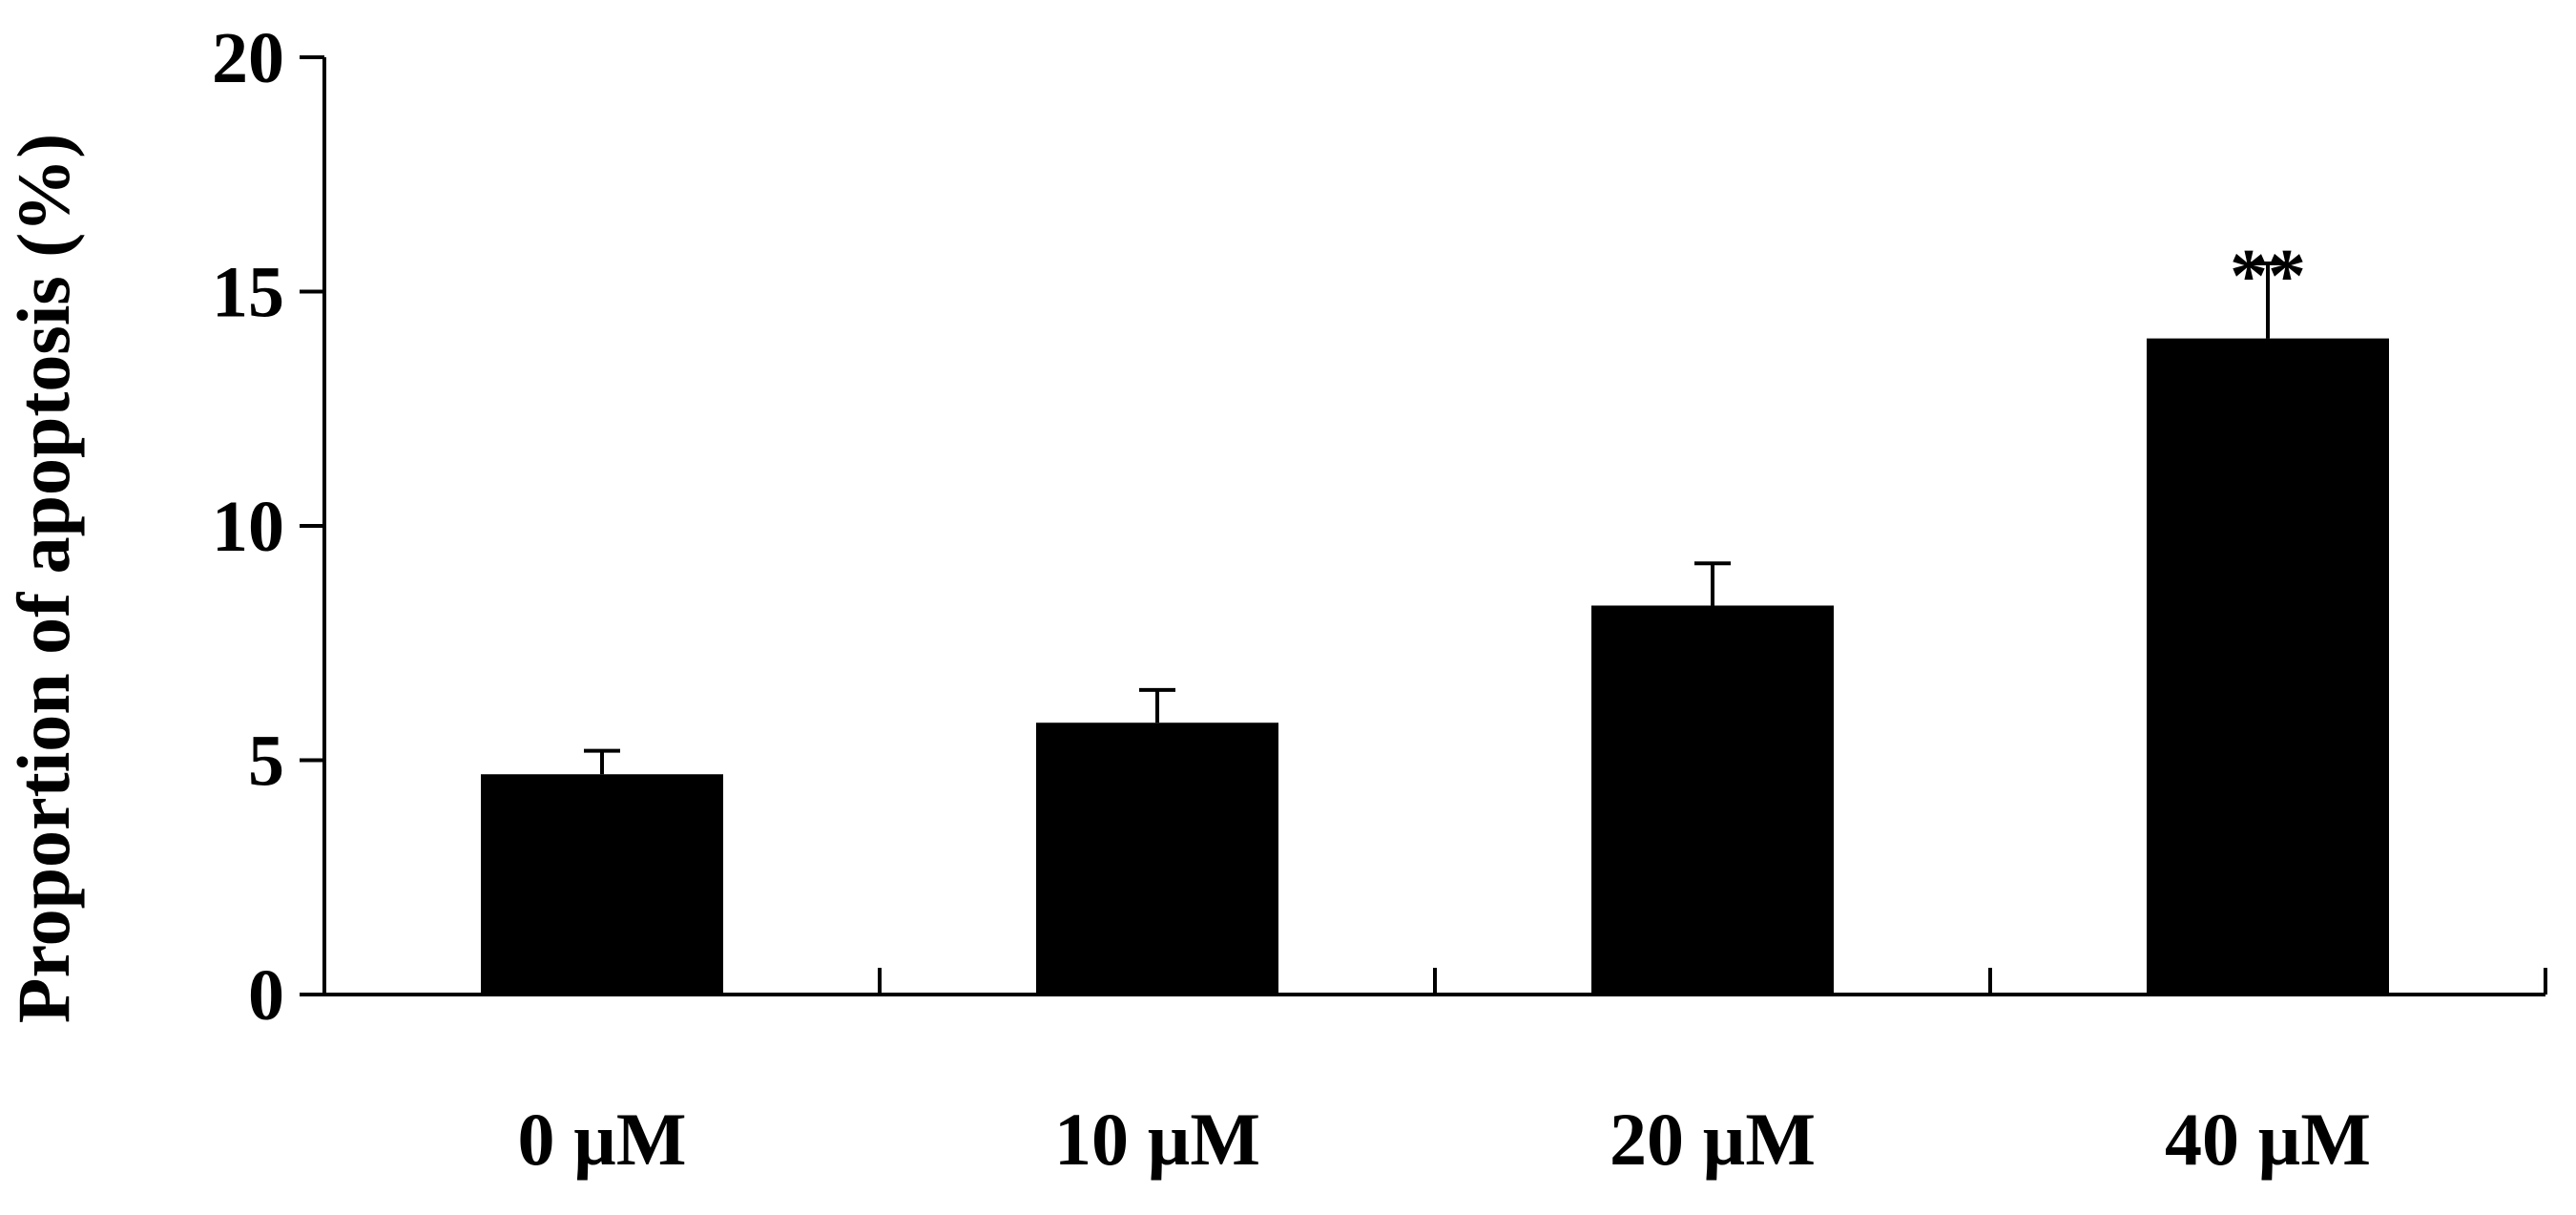 The width and height of the screenshot is (2576, 1215). I want to click on y-tick-label: 20, so click(248, 58).